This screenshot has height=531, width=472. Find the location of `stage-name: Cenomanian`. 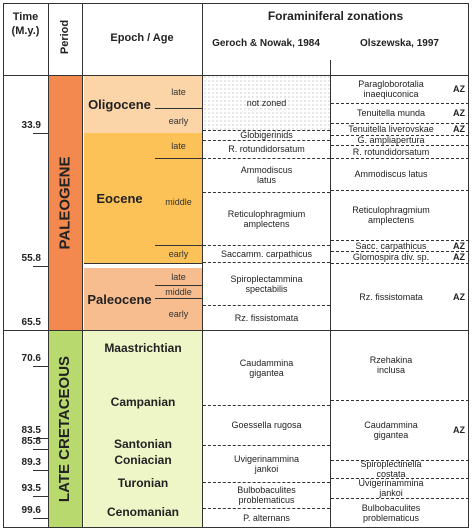

stage-name: Cenomanian is located at coordinates (142, 512).